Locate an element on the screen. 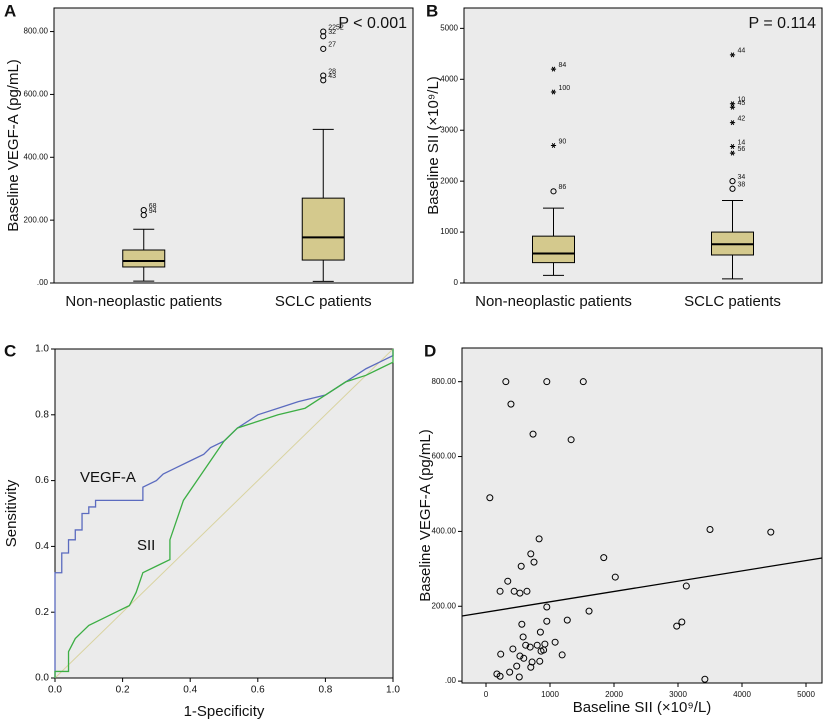 The height and width of the screenshot is (723, 825). x-tick-label: 0 is located at coordinates (486, 694).